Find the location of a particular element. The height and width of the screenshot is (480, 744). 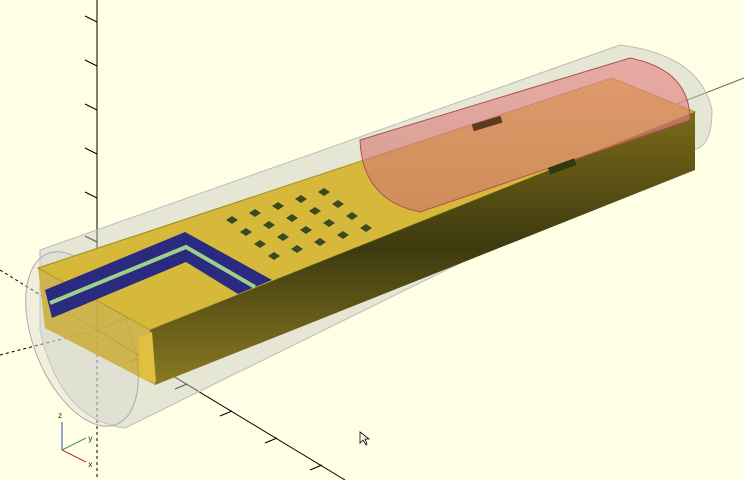

hole-grid is located at coordinates (299, 224).